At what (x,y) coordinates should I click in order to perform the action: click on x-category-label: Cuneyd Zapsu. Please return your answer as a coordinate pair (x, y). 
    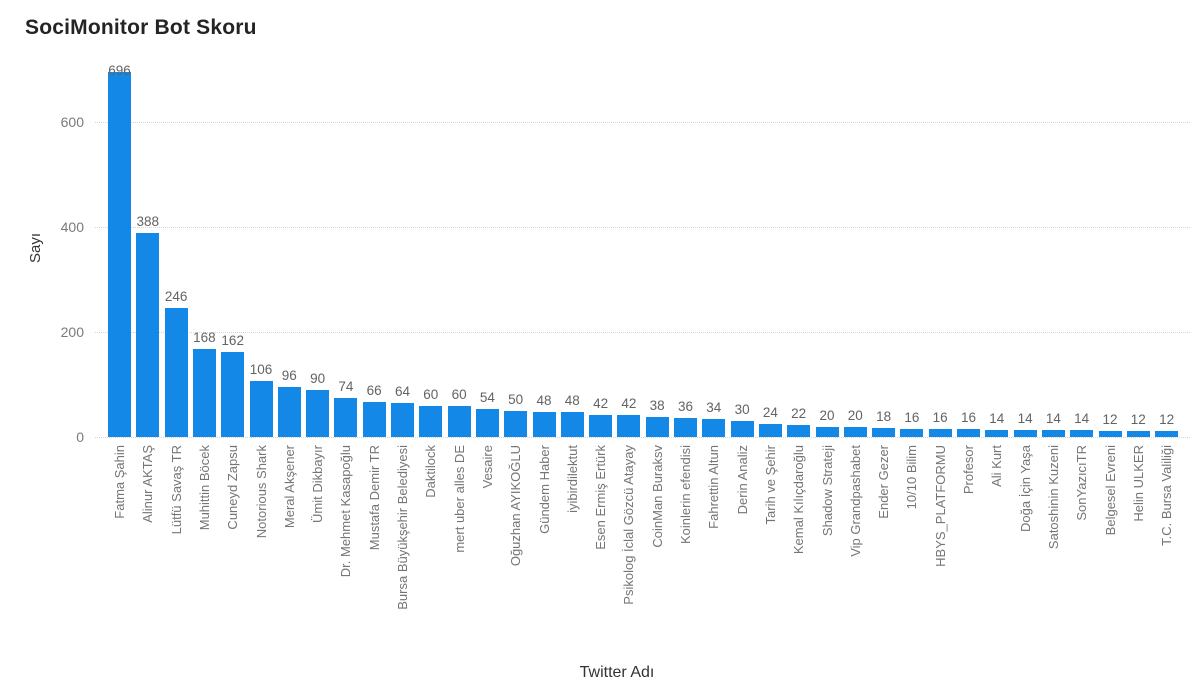
    Looking at the image, I should click on (233, 487).